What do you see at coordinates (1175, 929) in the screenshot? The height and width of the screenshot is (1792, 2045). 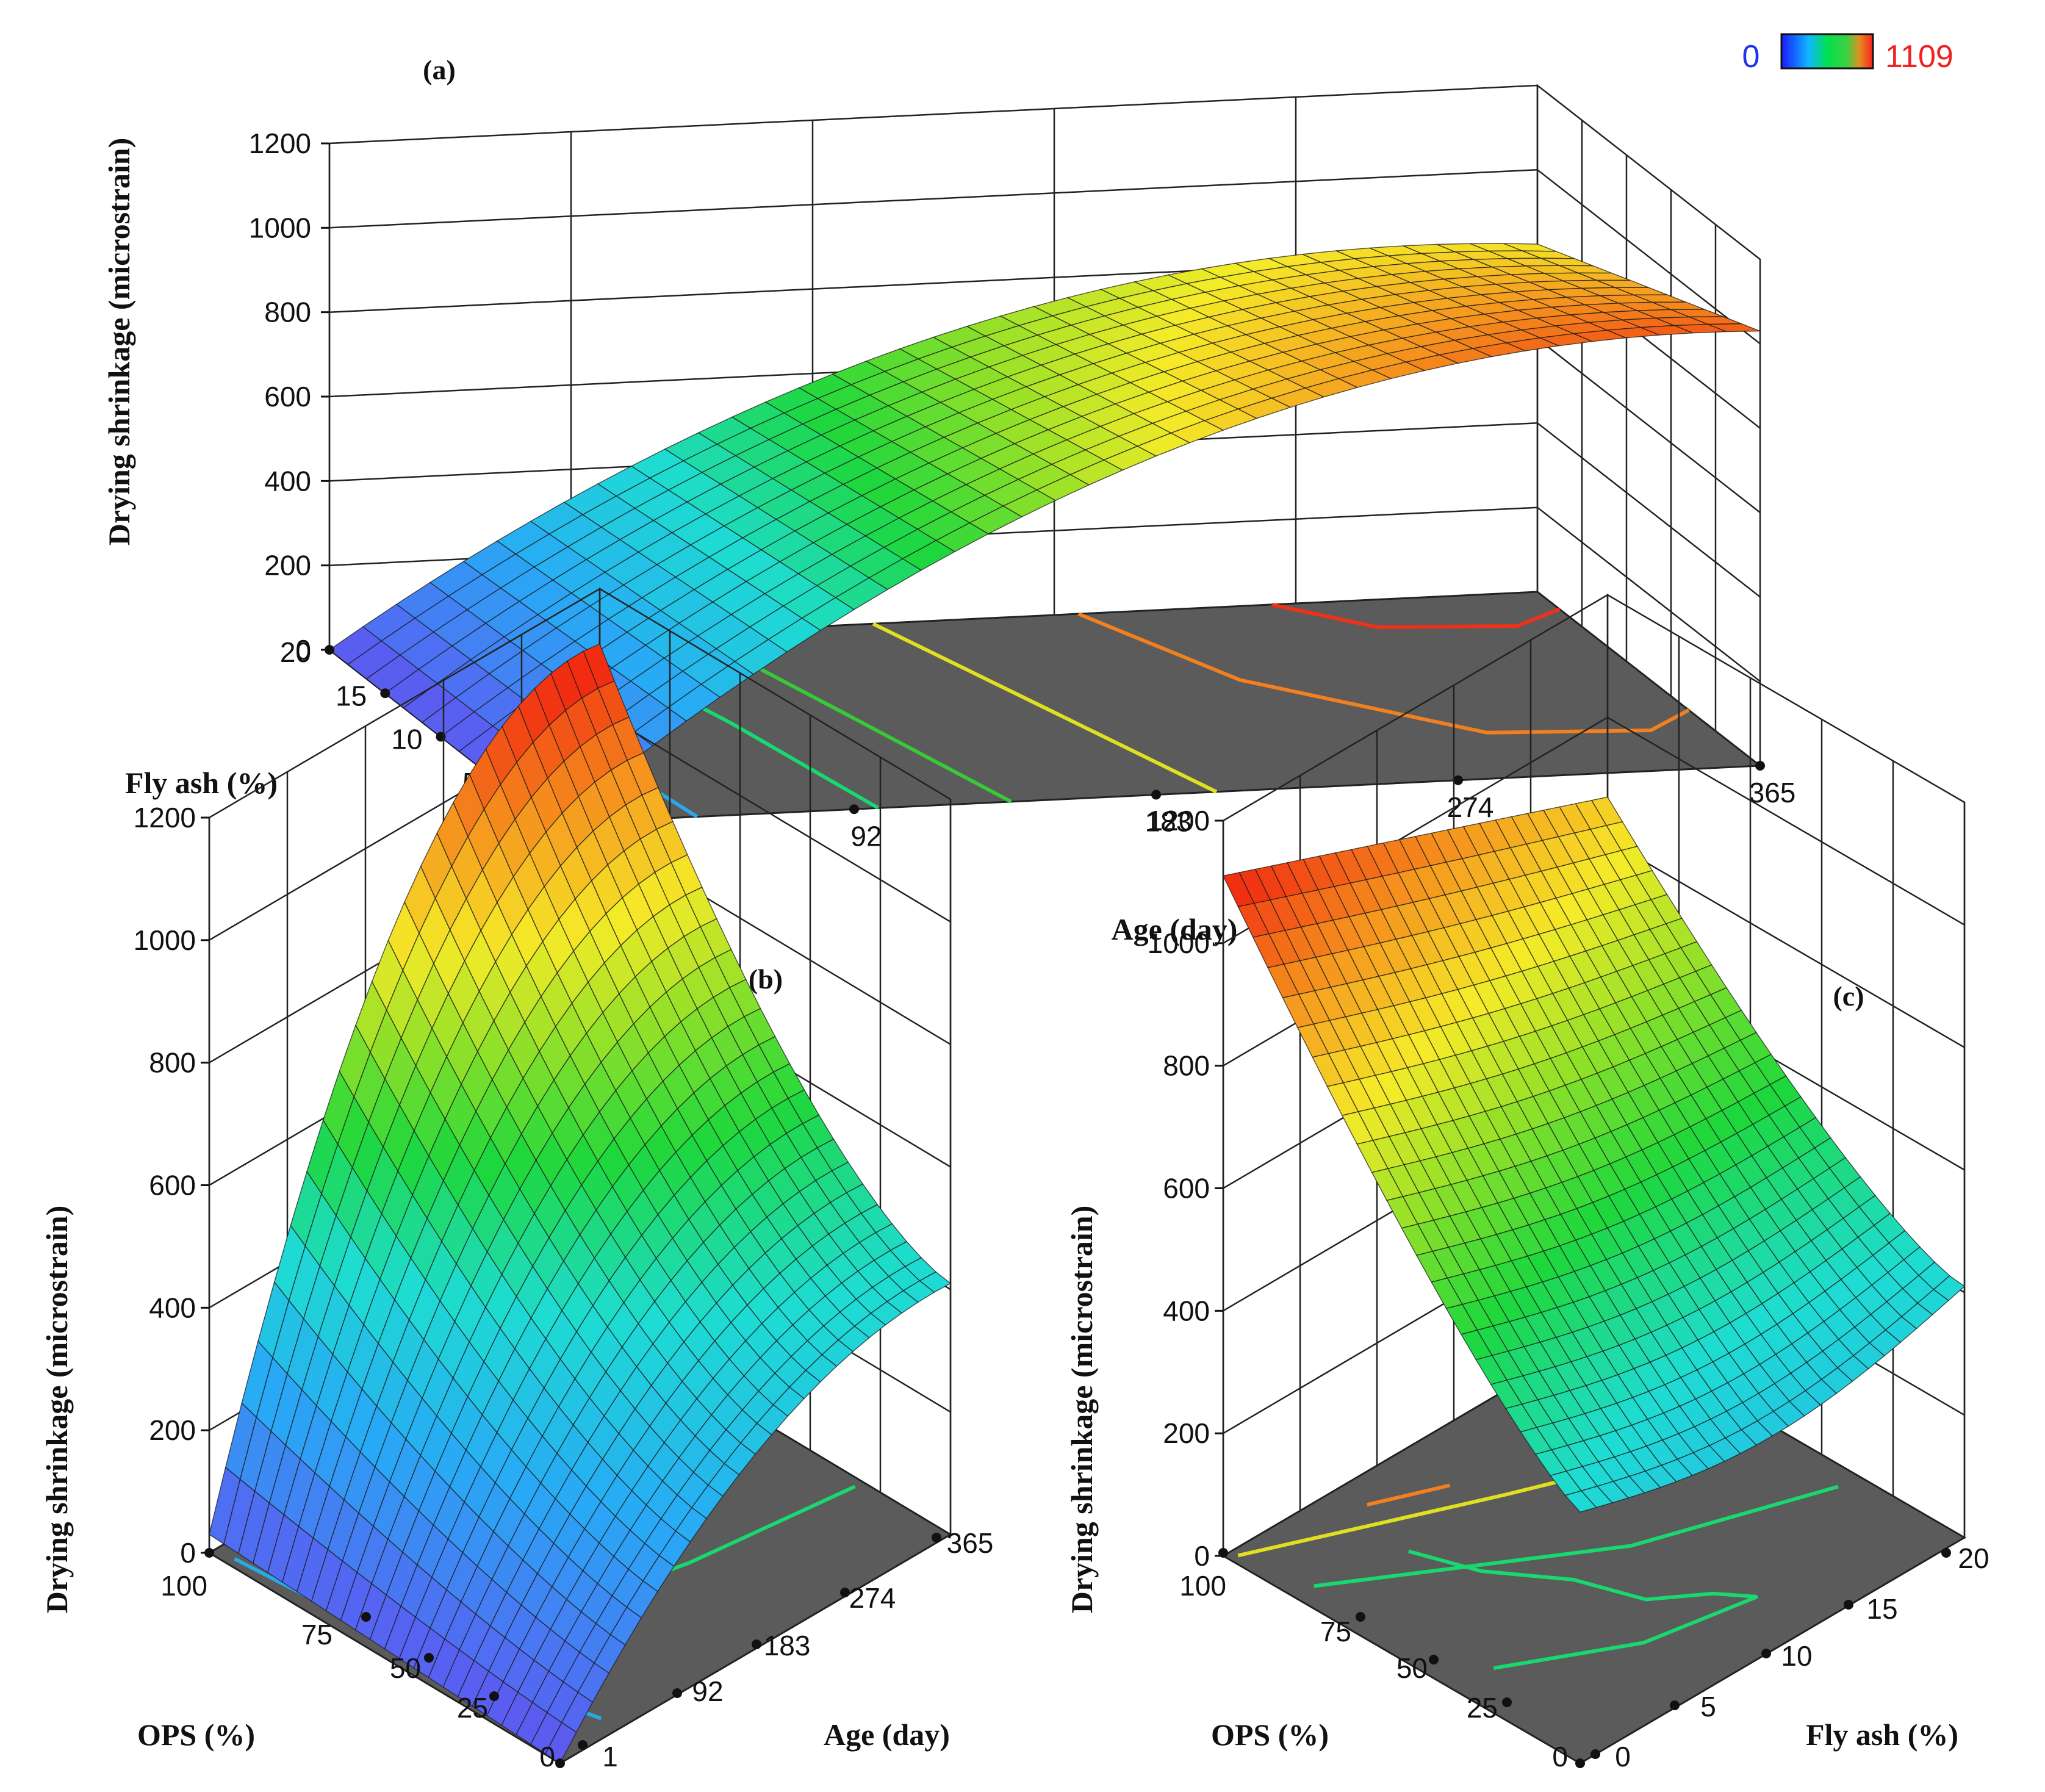 I see `chart-a-x-label: Age (day)` at bounding box center [1175, 929].